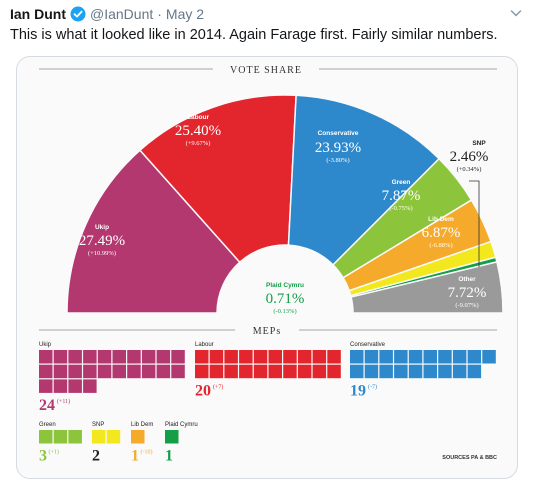 The image size is (533, 479). I want to click on vote-share-title: VOTE SHARE, so click(266, 70).